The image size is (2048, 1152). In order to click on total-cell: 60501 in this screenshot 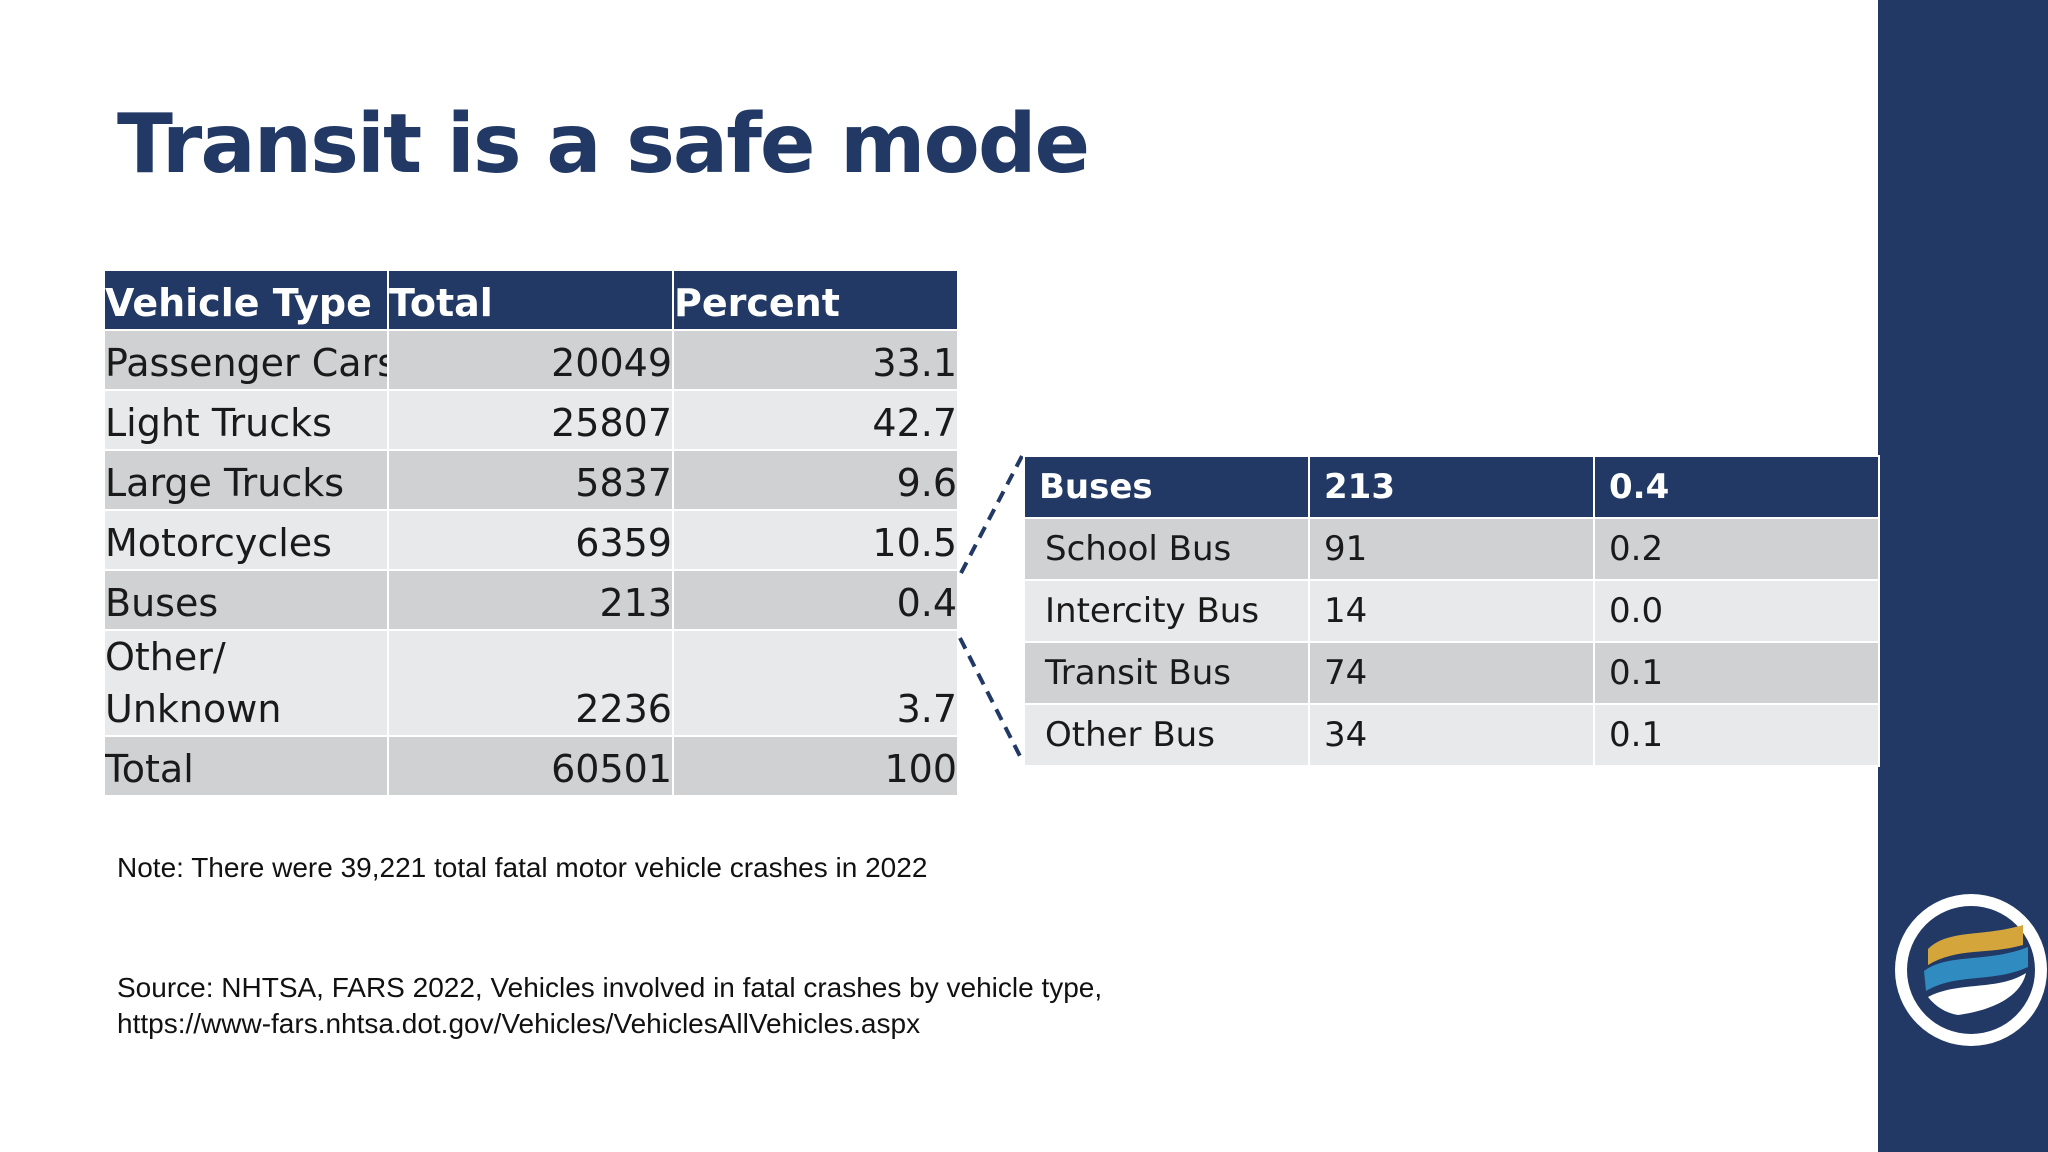, I will do `click(530, 766)`.